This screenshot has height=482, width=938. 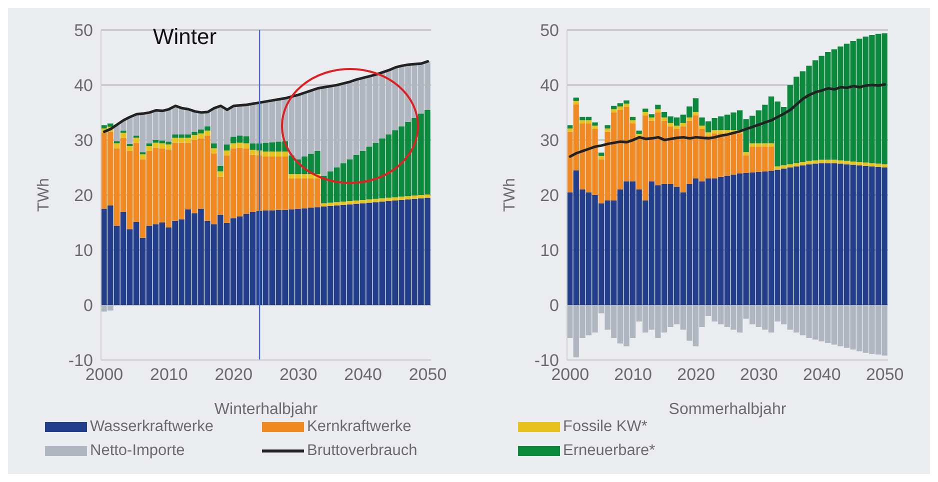 What do you see at coordinates (605, 427) in the screenshot?
I see `legend-label: Fossile KW*` at bounding box center [605, 427].